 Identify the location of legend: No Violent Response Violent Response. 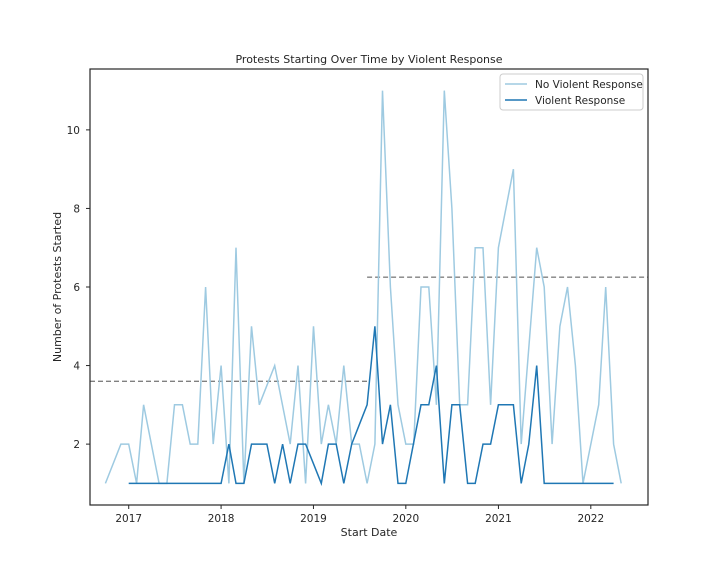
(571, 92).